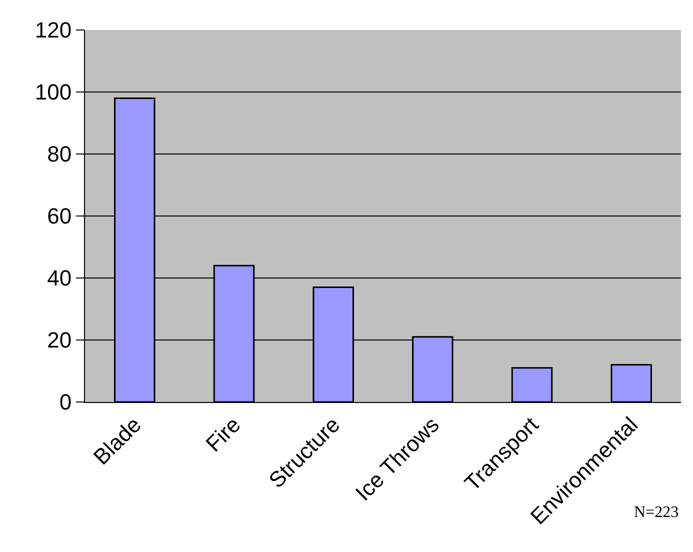 This screenshot has height=552, width=693. I want to click on y-tick-label: 120, so click(53, 30).